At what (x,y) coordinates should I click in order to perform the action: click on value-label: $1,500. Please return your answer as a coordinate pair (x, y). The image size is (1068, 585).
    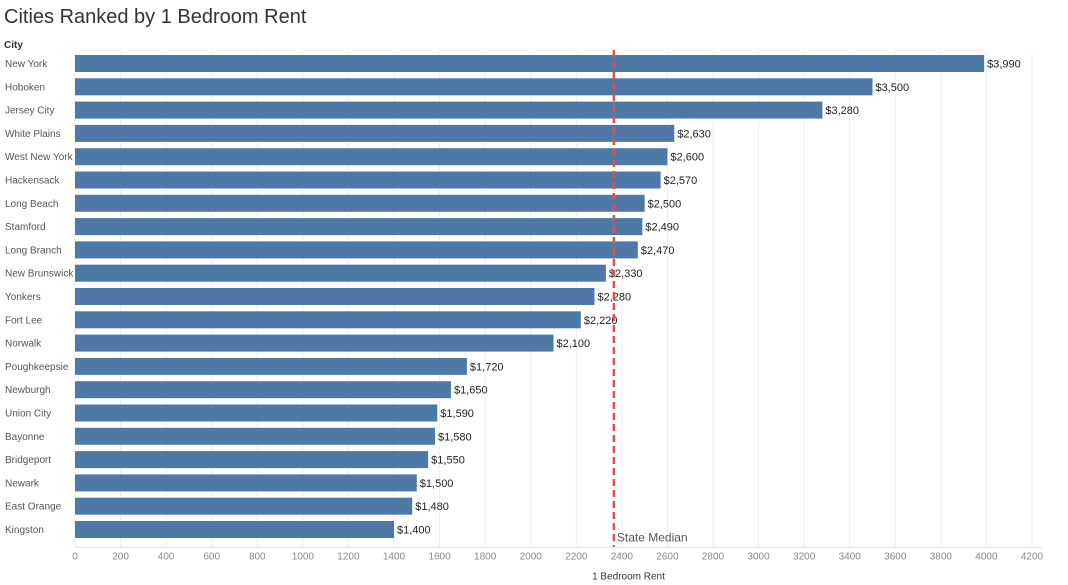
    Looking at the image, I should click on (437, 484).